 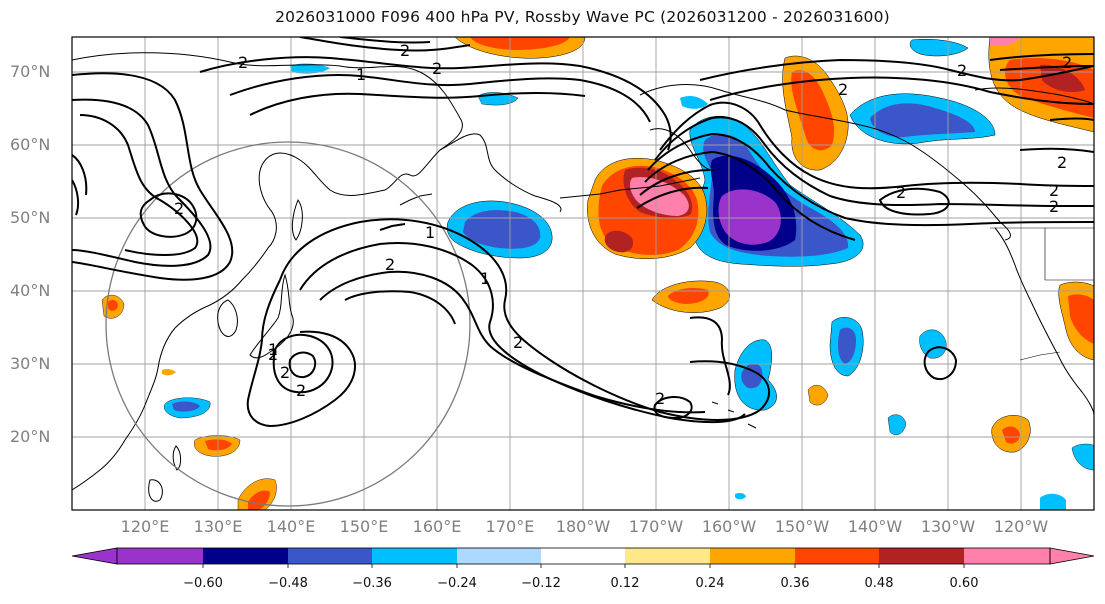 What do you see at coordinates (288, 583) in the screenshot?
I see `colorbar-tick-label: −0.48` at bounding box center [288, 583].